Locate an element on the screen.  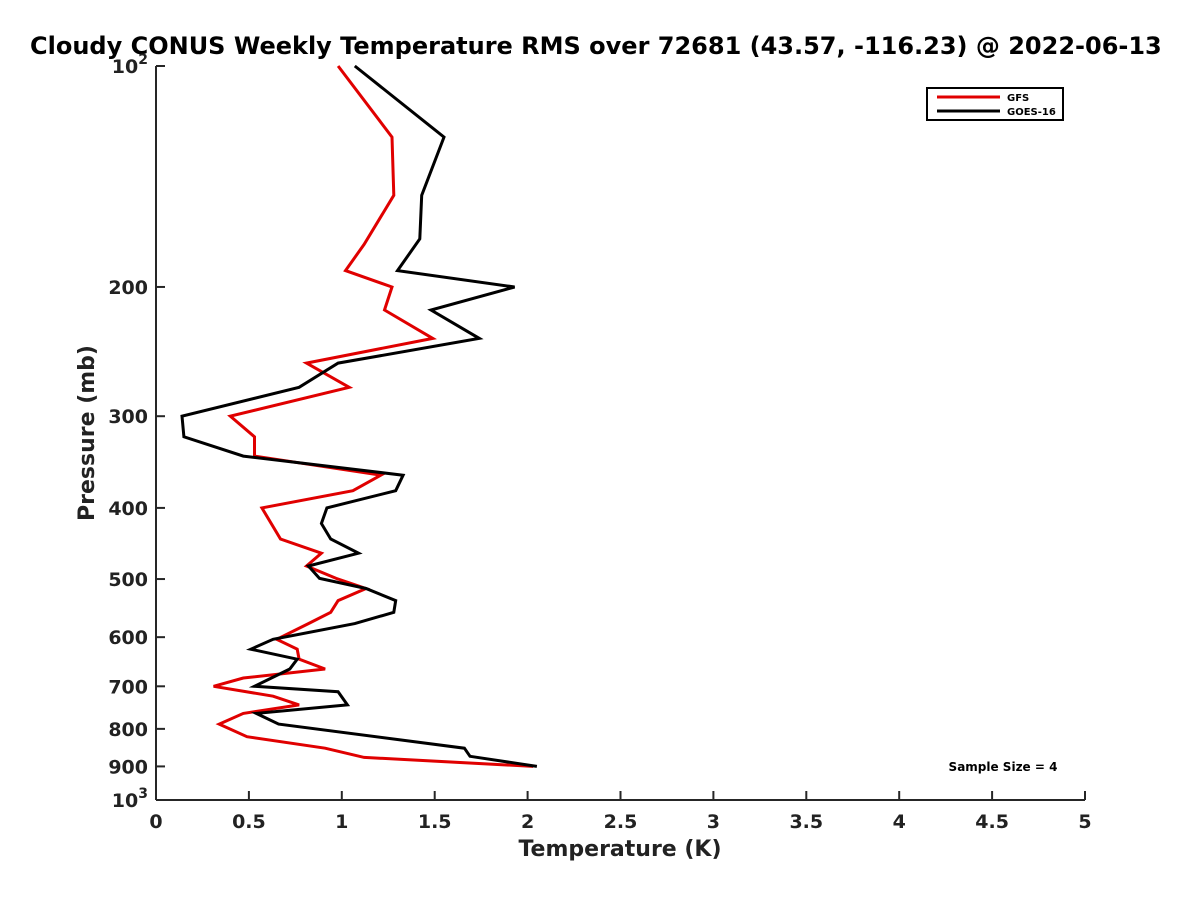
x-axis-ticks: 0 0.5 1 1.5 2 2.5 3 3.5 4 4.5 5 is located at coordinates (620, 812).